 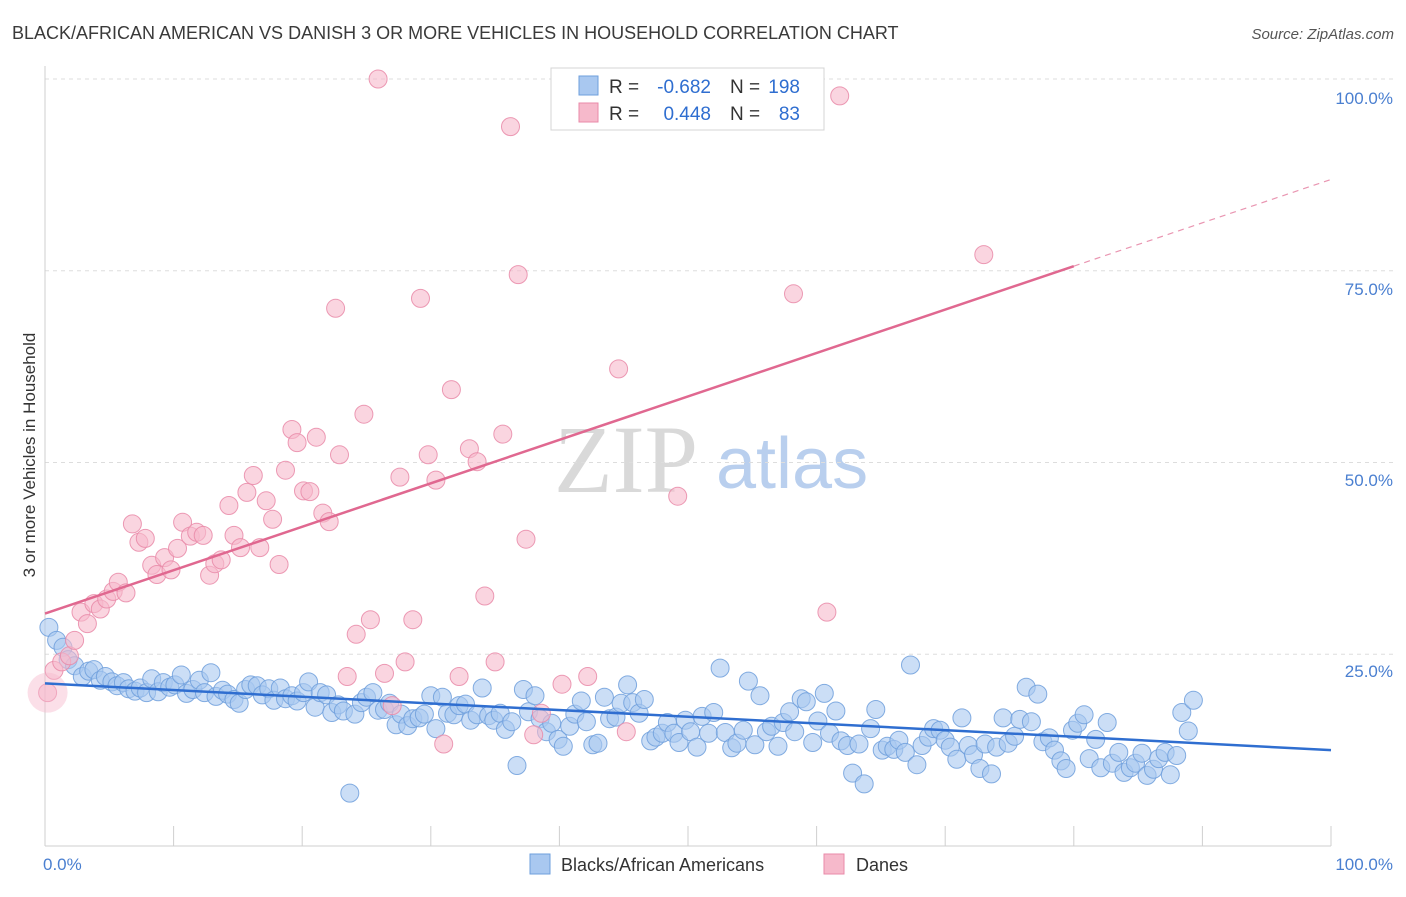 What do you see at coordinates (1202, 222) in the screenshot?
I see `trendline-extension-danes` at bounding box center [1202, 222].